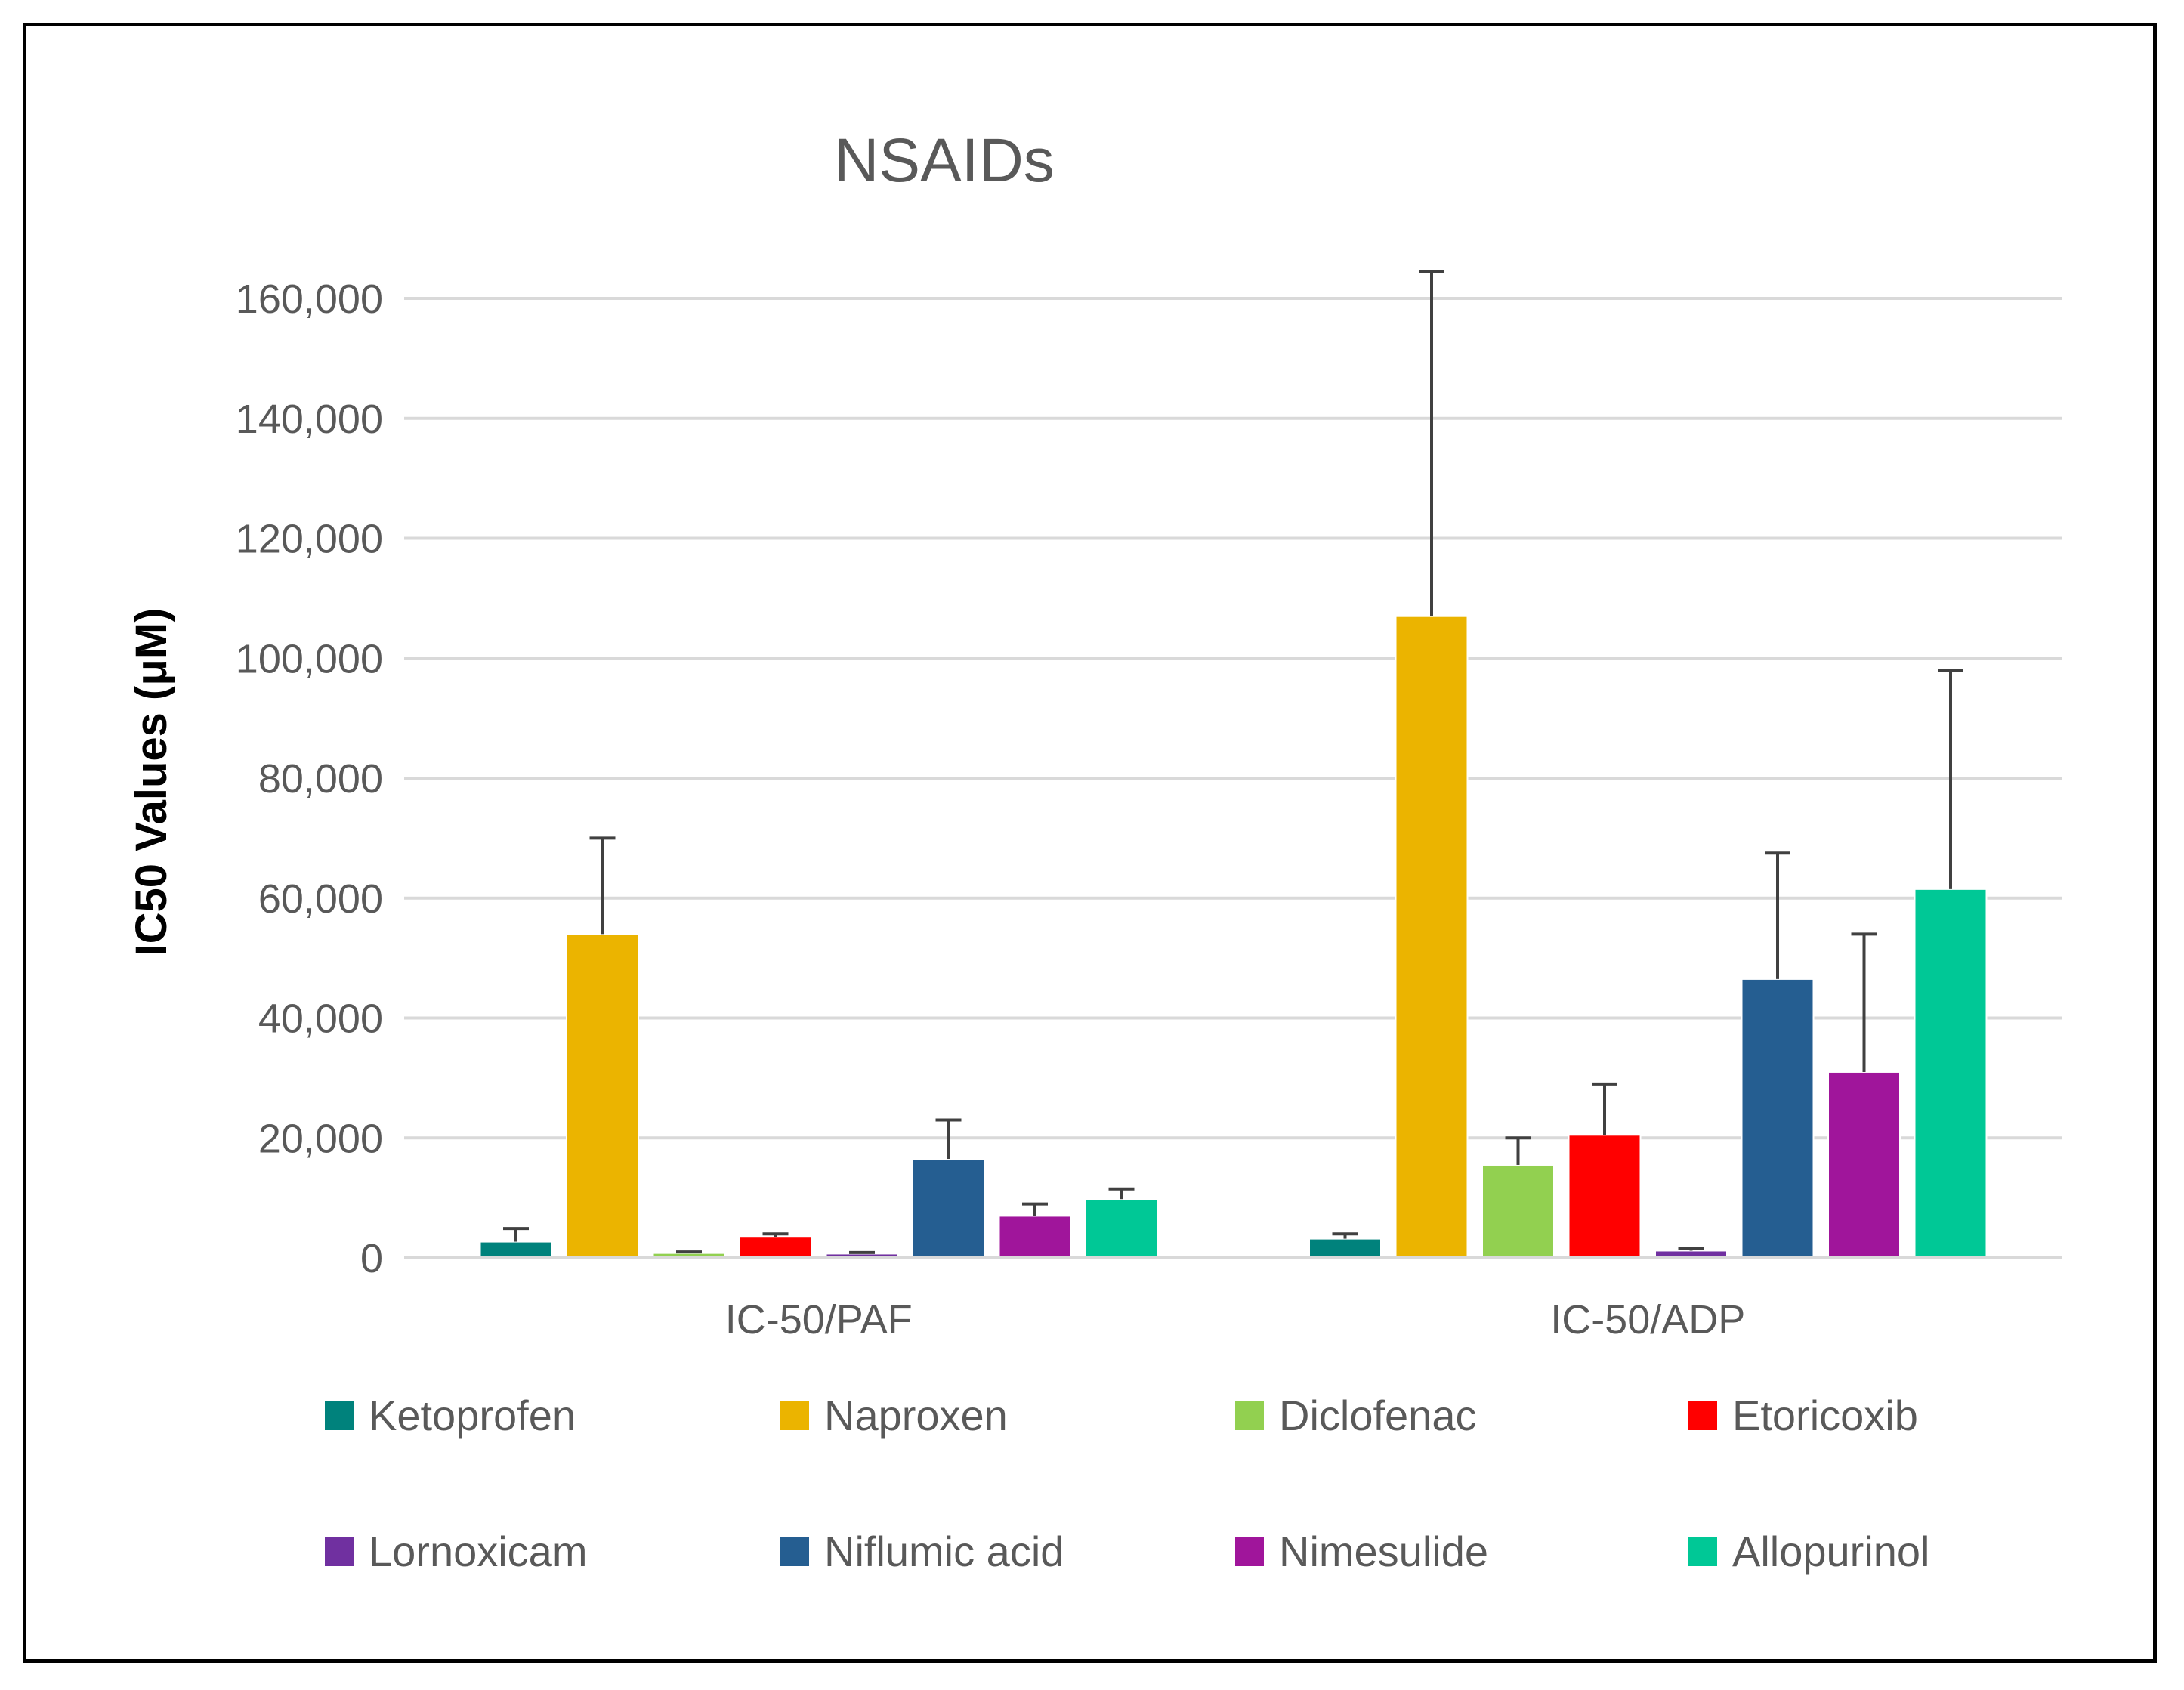  I want to click on y-axis-label: IC50 Values (μM), so click(151, 782).